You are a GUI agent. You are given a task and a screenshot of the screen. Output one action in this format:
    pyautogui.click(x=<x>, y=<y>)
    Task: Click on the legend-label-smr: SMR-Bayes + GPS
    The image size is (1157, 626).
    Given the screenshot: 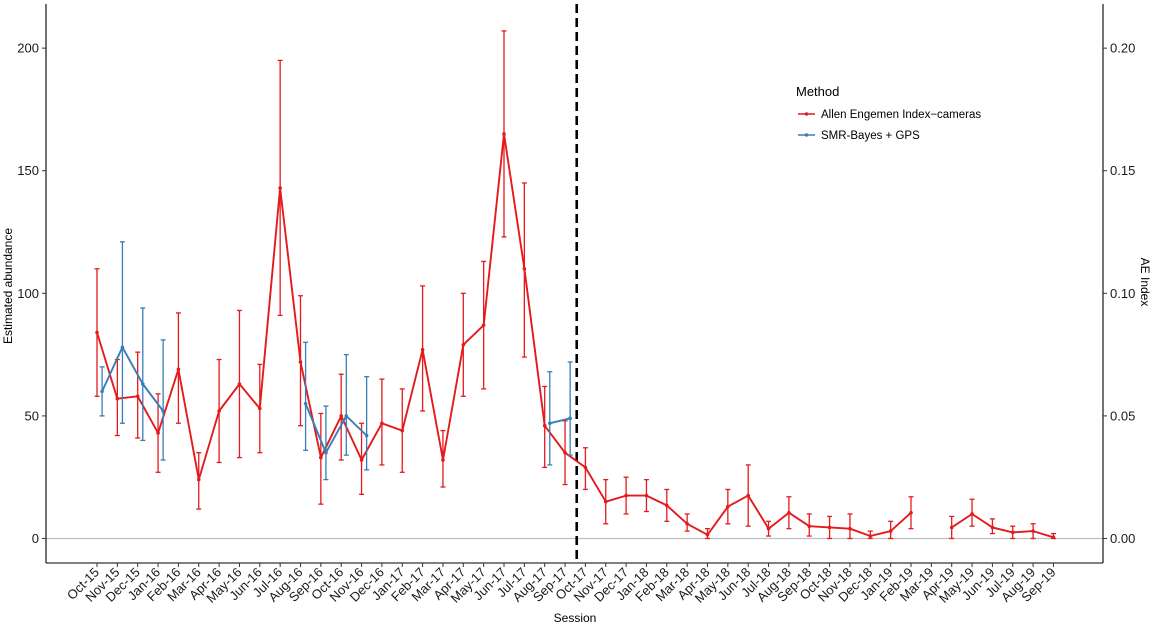 What is the action you would take?
    pyautogui.click(x=870, y=136)
    